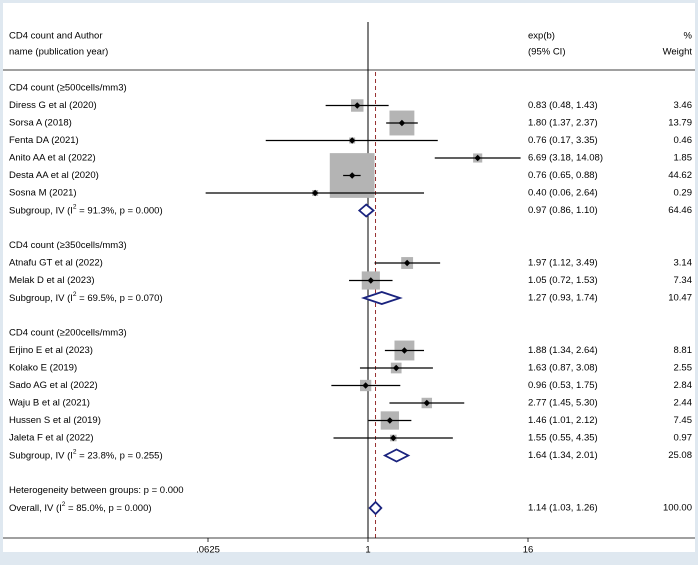 This screenshot has height=565, width=698. What do you see at coordinates (53, 105) in the screenshot?
I see `study-label: Diress G et al (2020)` at bounding box center [53, 105].